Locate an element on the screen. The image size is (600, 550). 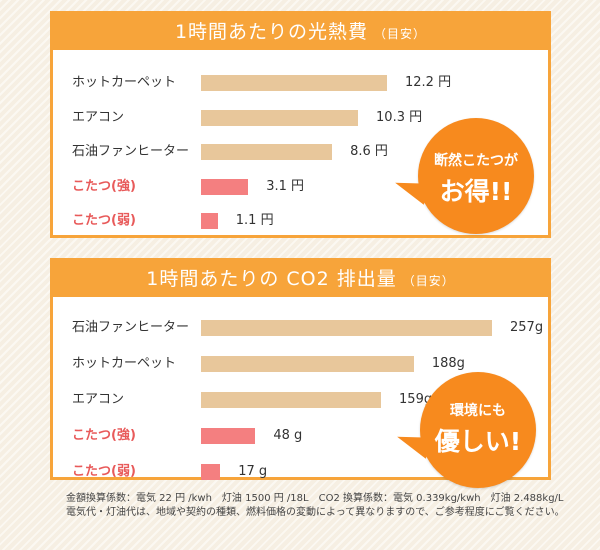
bar-row: ホットカーペット 12.2 円 is located at coordinates (300, 83).